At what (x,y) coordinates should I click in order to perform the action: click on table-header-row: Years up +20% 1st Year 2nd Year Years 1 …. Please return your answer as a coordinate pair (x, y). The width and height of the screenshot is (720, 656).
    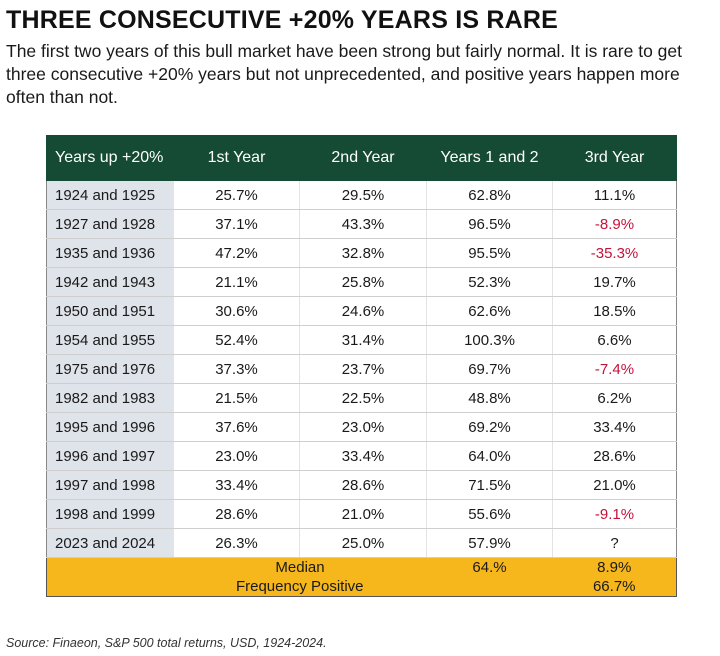
    Looking at the image, I should click on (361, 158).